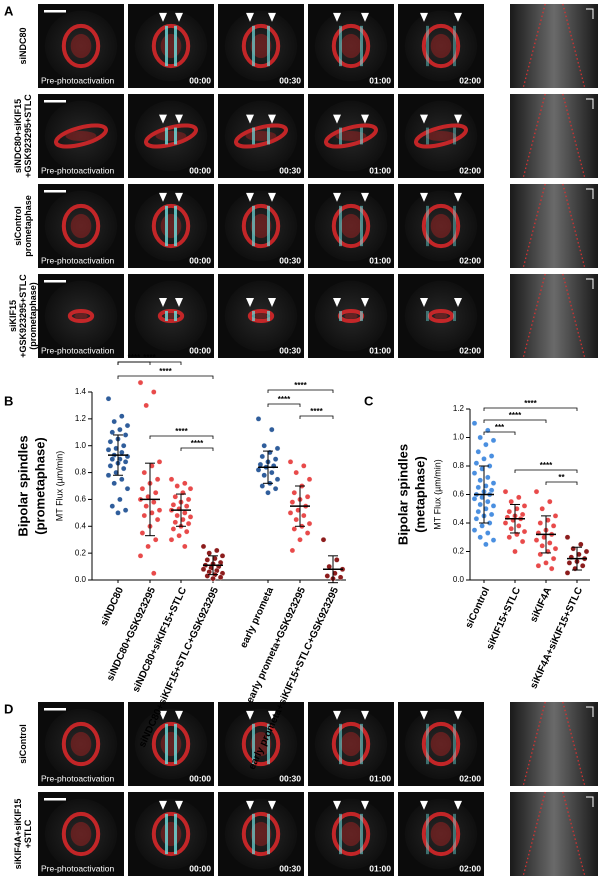 The image size is (601, 884). What do you see at coordinates (561, 483) in the screenshot?
I see `sig-bracket` at bounding box center [561, 483].